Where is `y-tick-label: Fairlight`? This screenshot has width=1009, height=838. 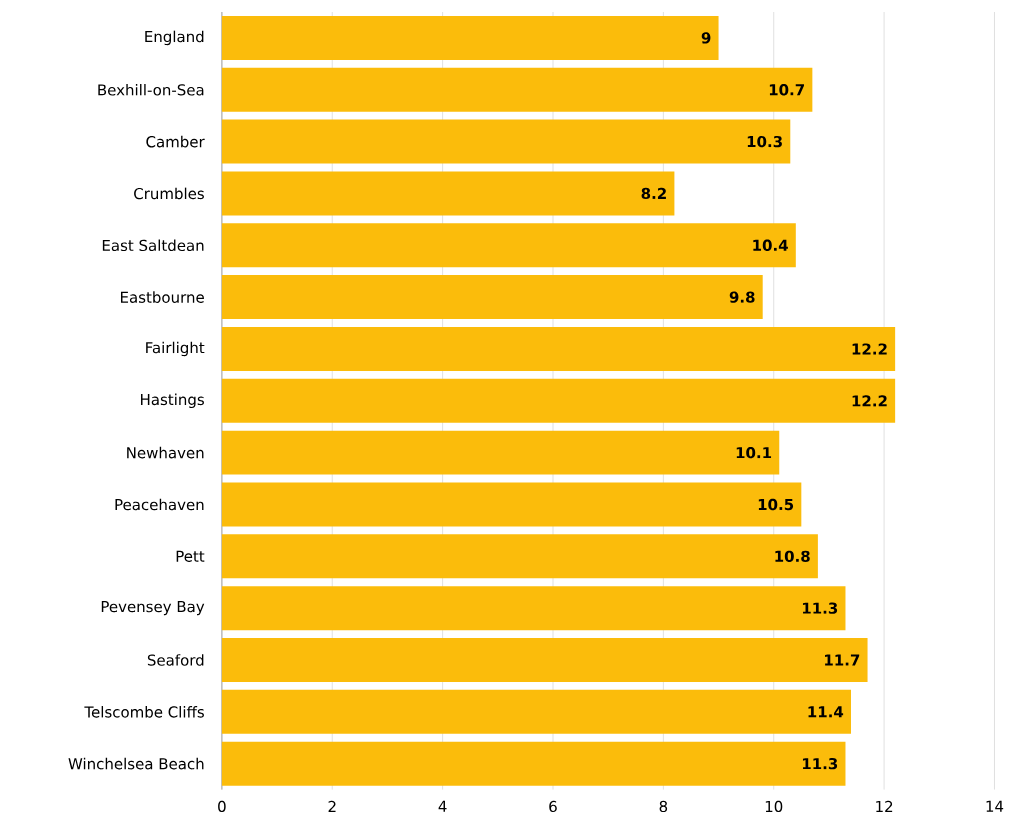 y-tick-label: Fairlight is located at coordinates (175, 349).